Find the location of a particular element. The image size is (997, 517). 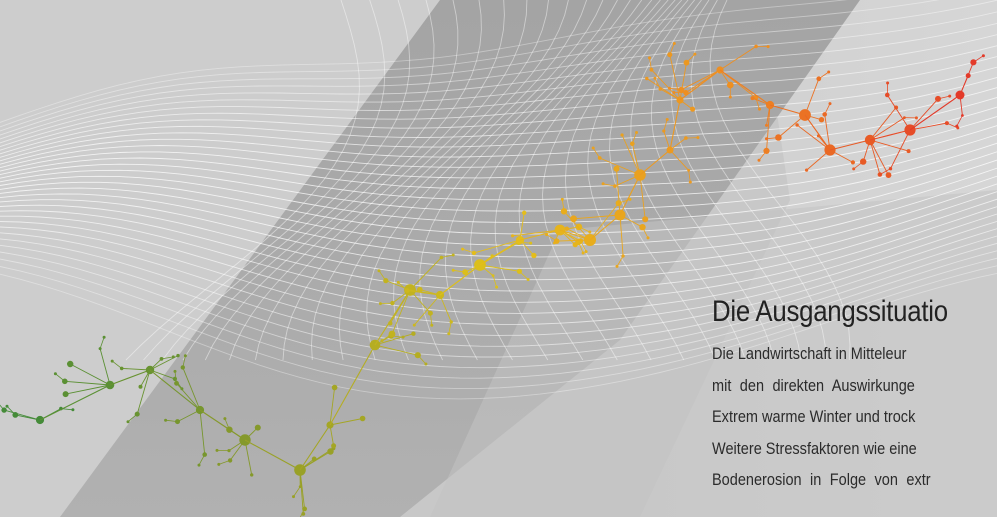

section-heading: Die Ausgangssituatio is located at coordinates (830, 311).